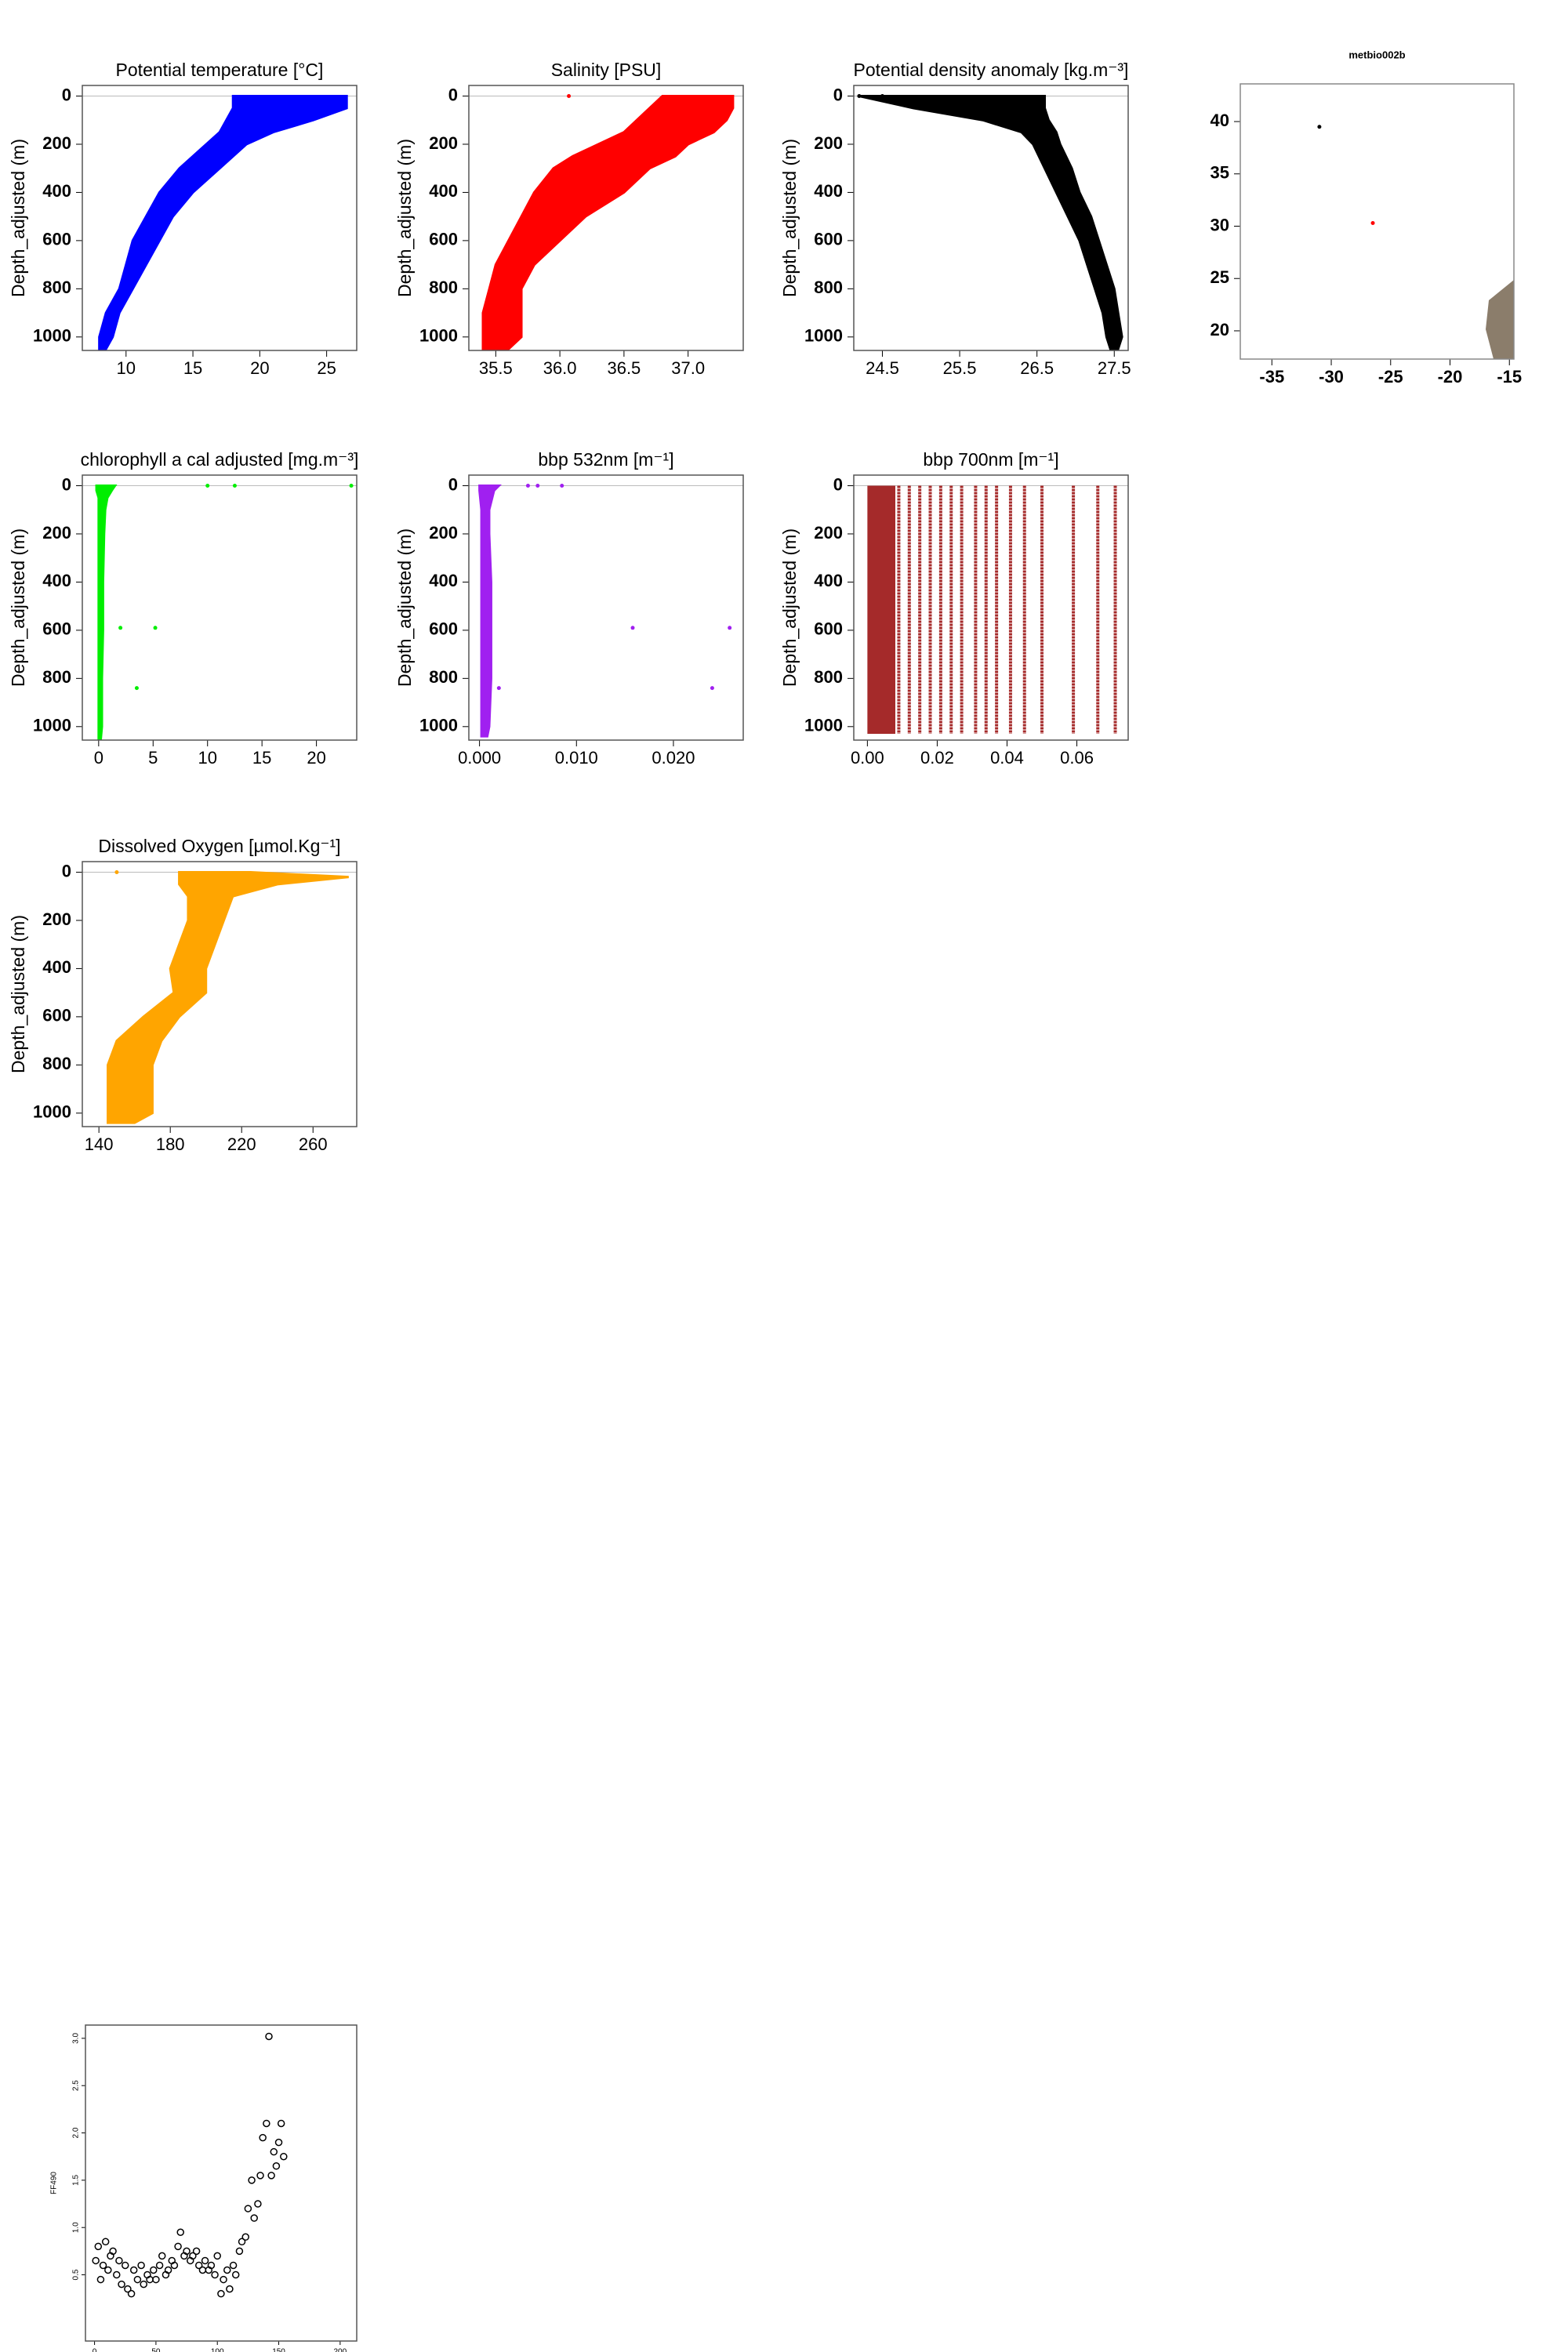  What do you see at coordinates (673, 758) in the screenshot?
I see `x-tick-label: 0.020` at bounding box center [673, 758].